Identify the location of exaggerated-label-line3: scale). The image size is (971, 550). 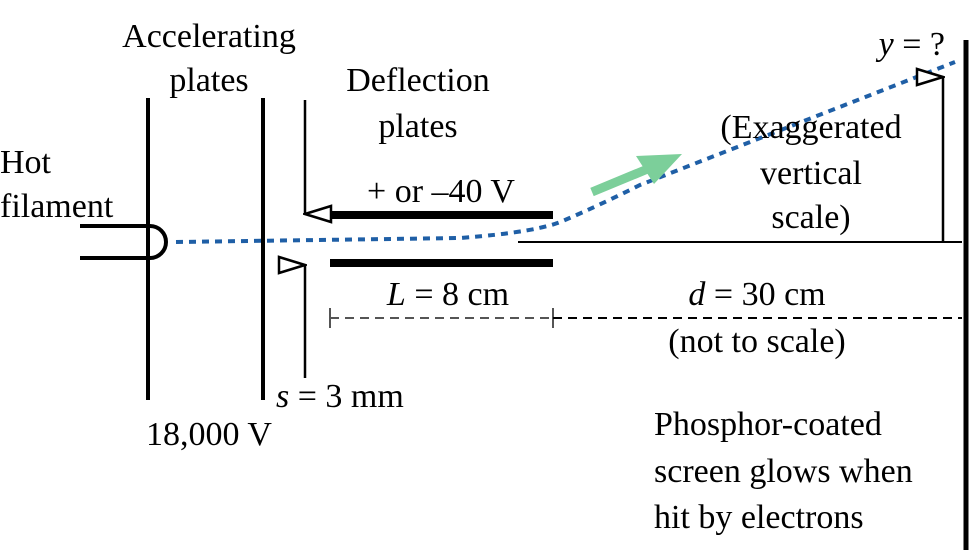
(810, 217).